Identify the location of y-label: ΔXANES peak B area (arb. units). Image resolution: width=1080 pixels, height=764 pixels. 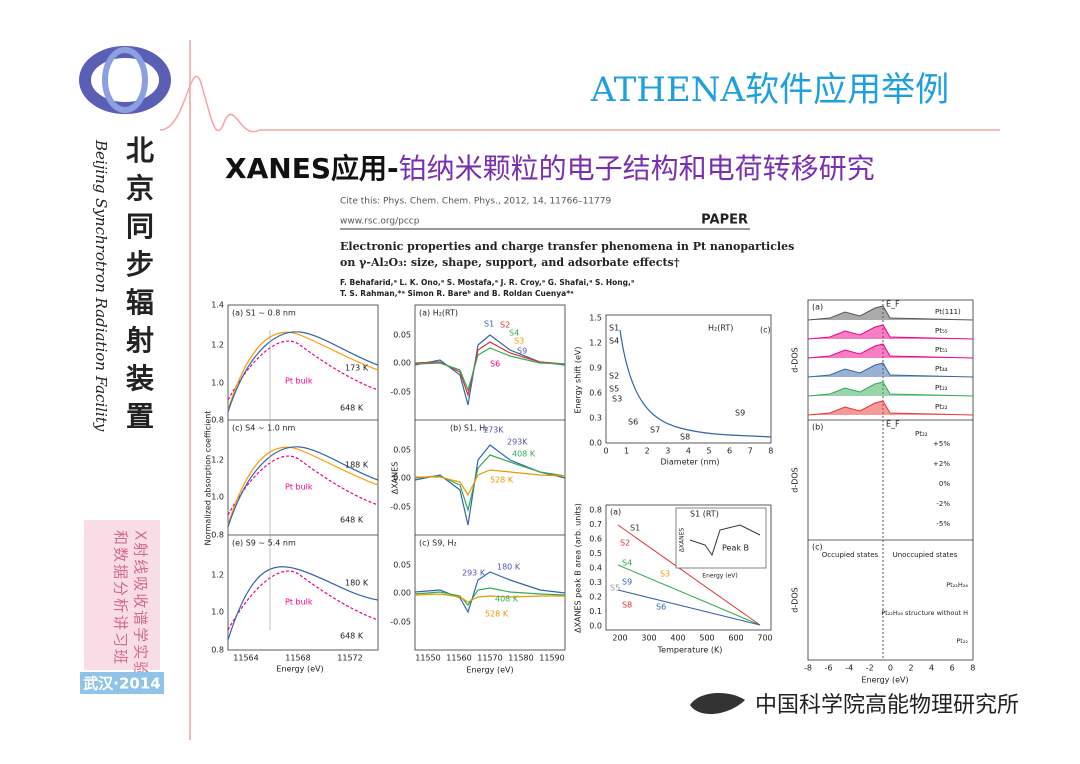
(578, 568).